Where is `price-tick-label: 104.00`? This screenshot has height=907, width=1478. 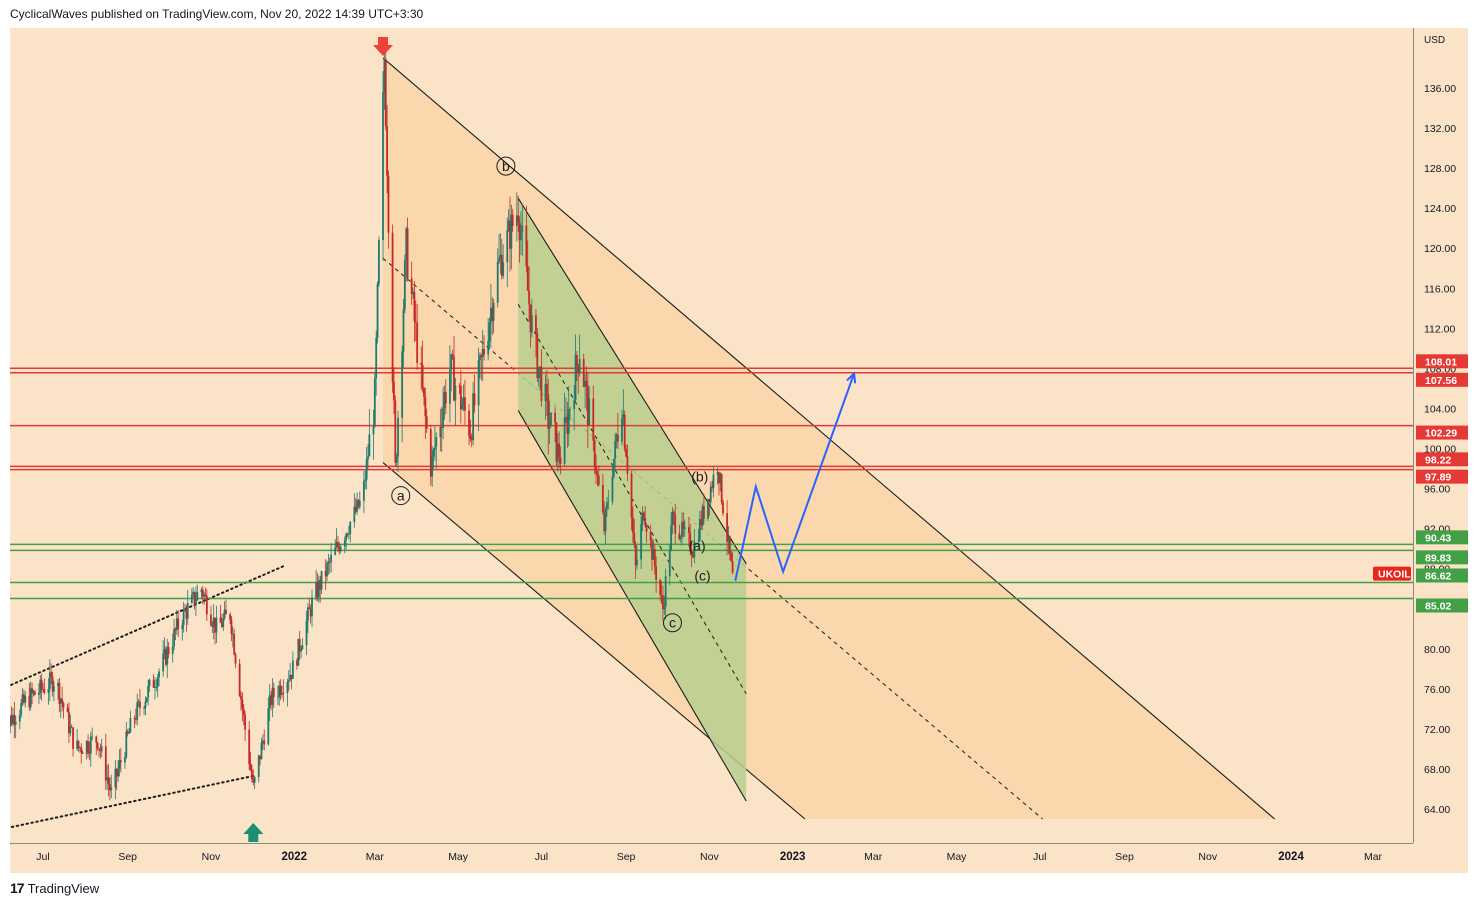
price-tick-label: 104.00 is located at coordinates (1440, 409).